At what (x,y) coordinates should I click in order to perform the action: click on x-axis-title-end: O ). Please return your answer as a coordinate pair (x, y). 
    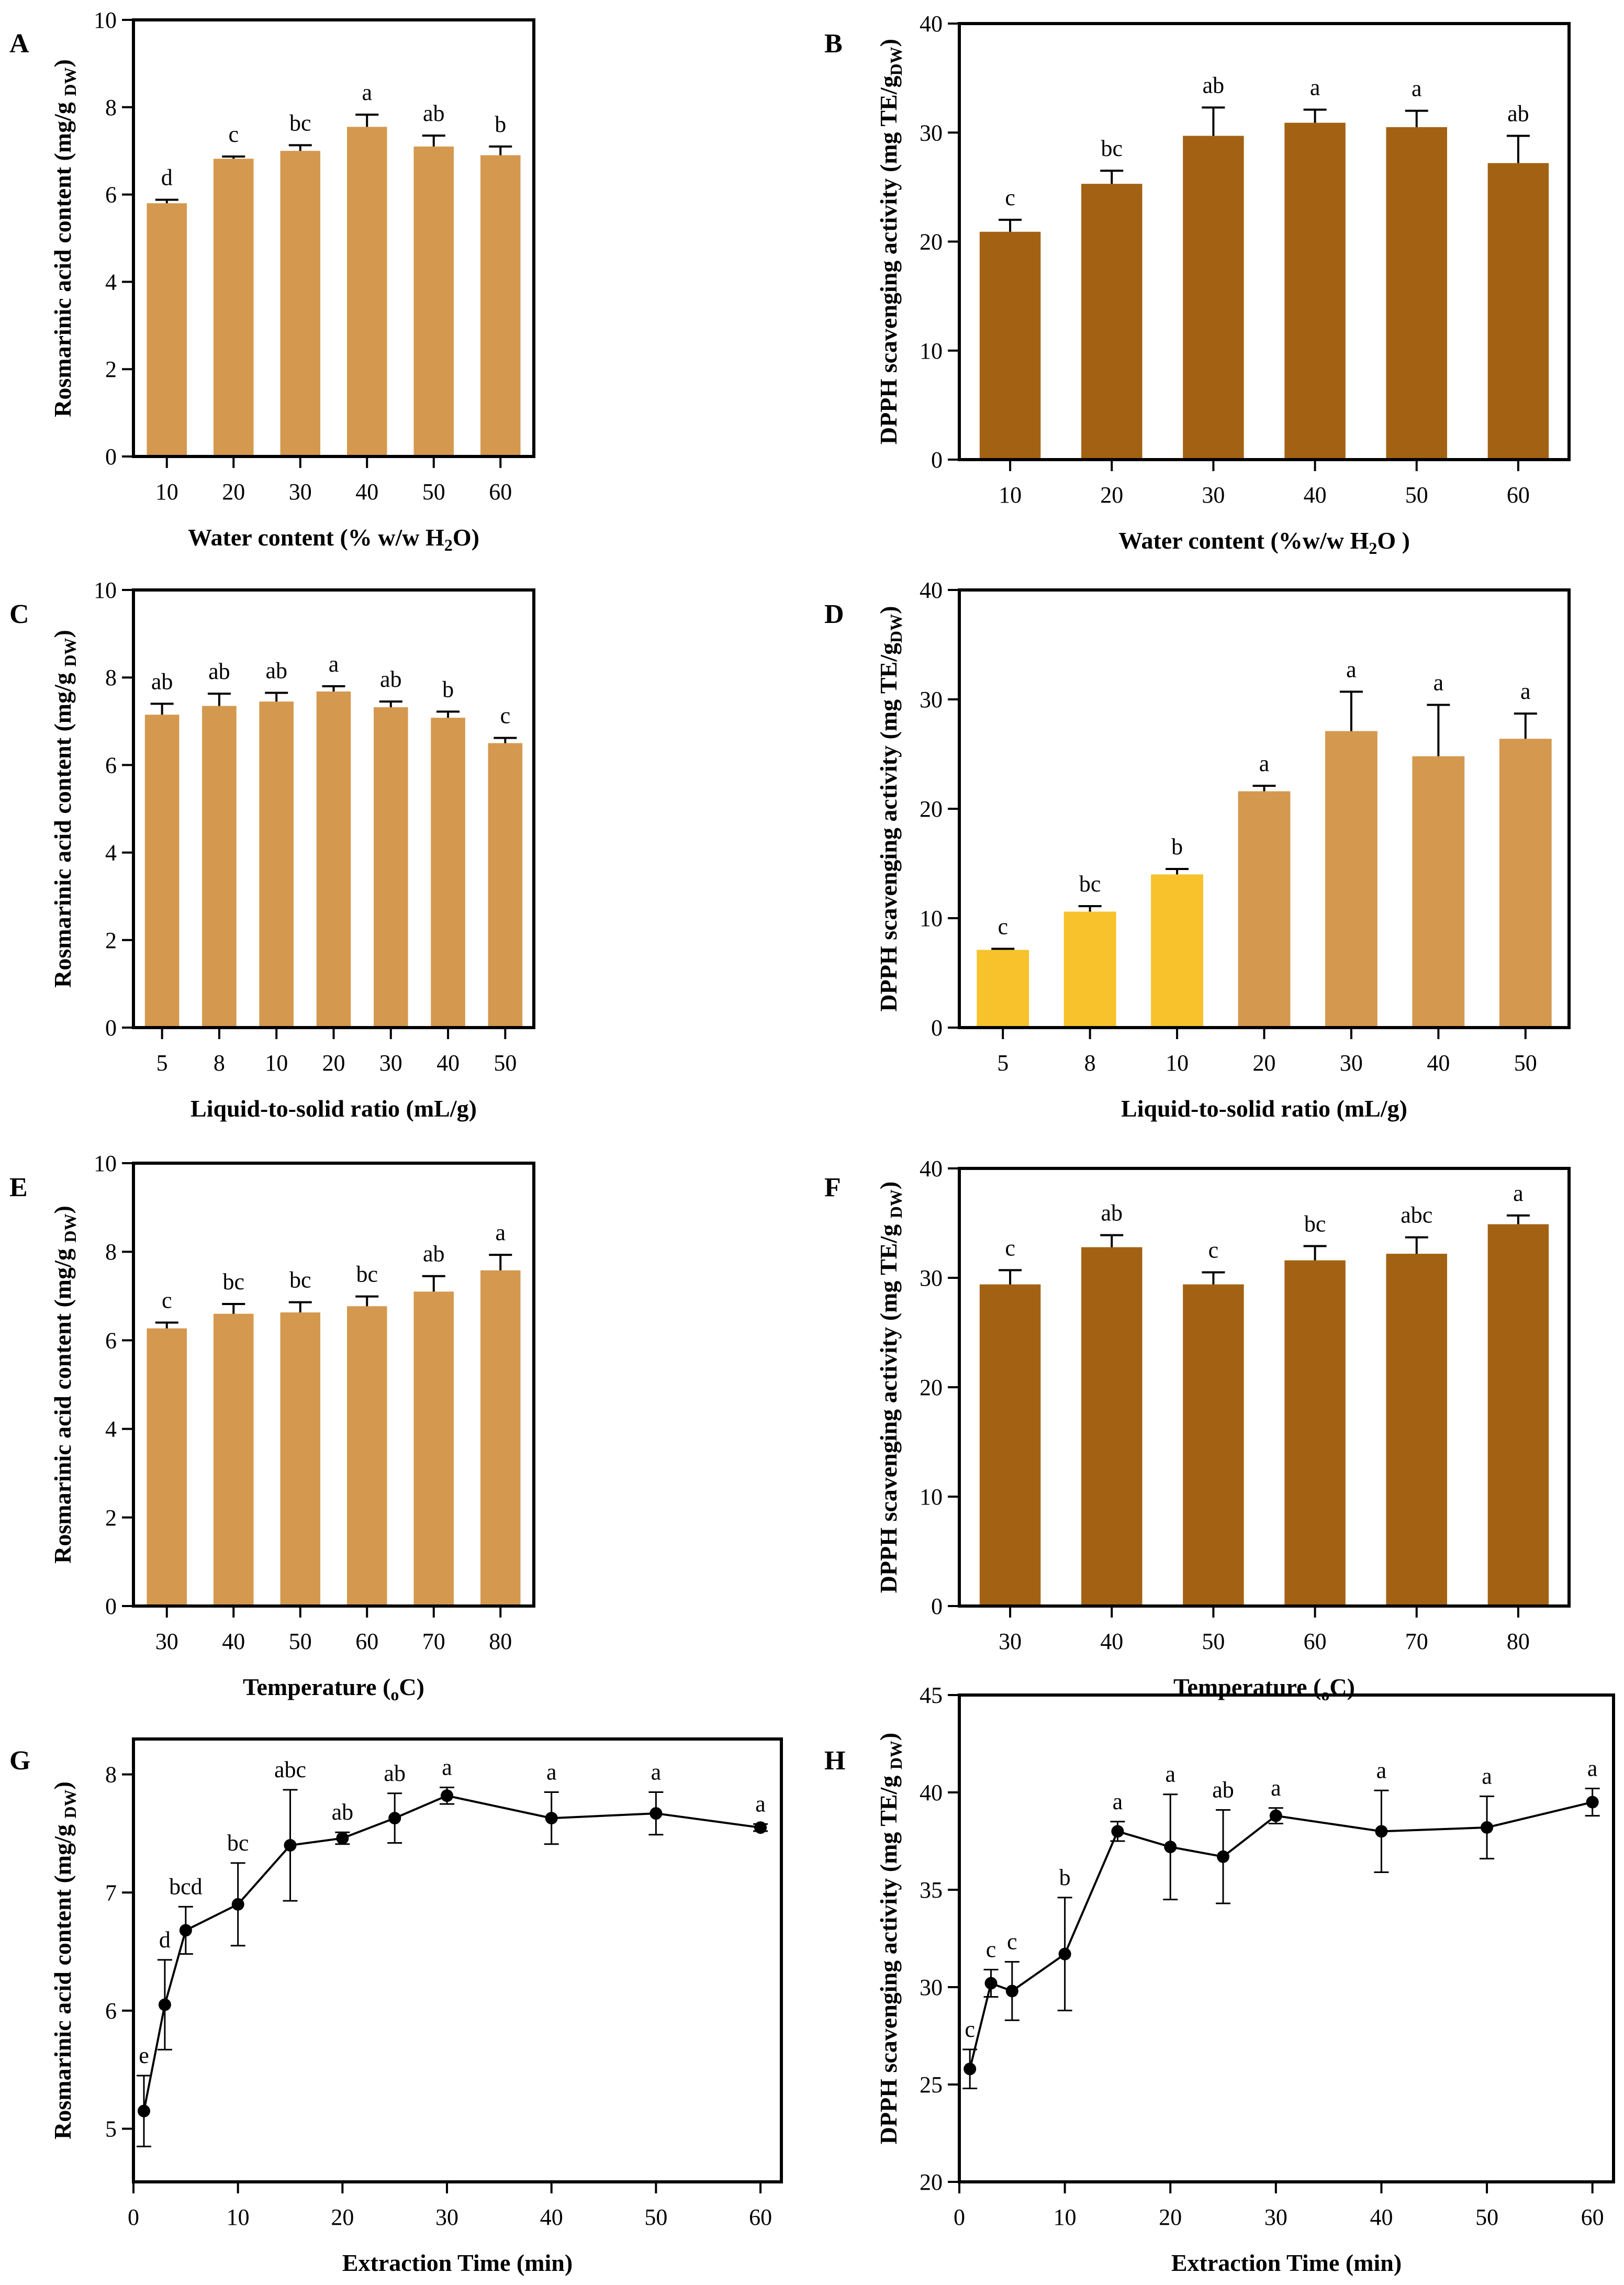
    Looking at the image, I should click on (1393, 540).